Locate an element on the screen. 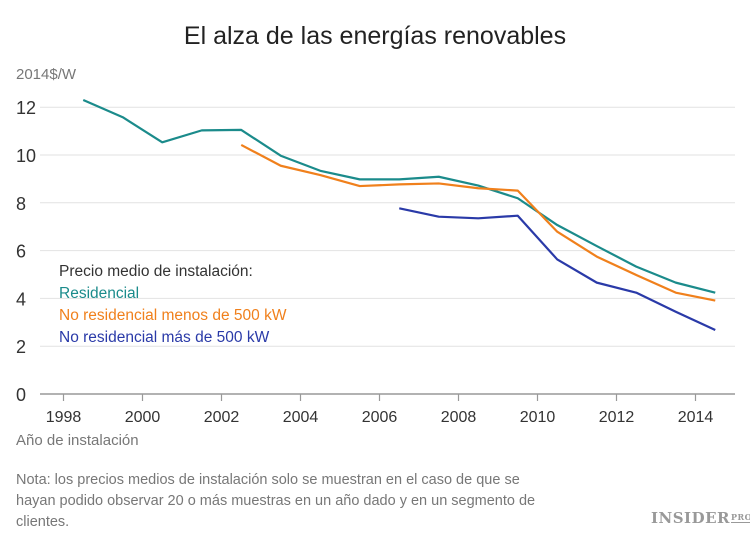 This screenshot has height=537, width=750. legend-title: Precio medio de instalación: is located at coordinates (156, 271).